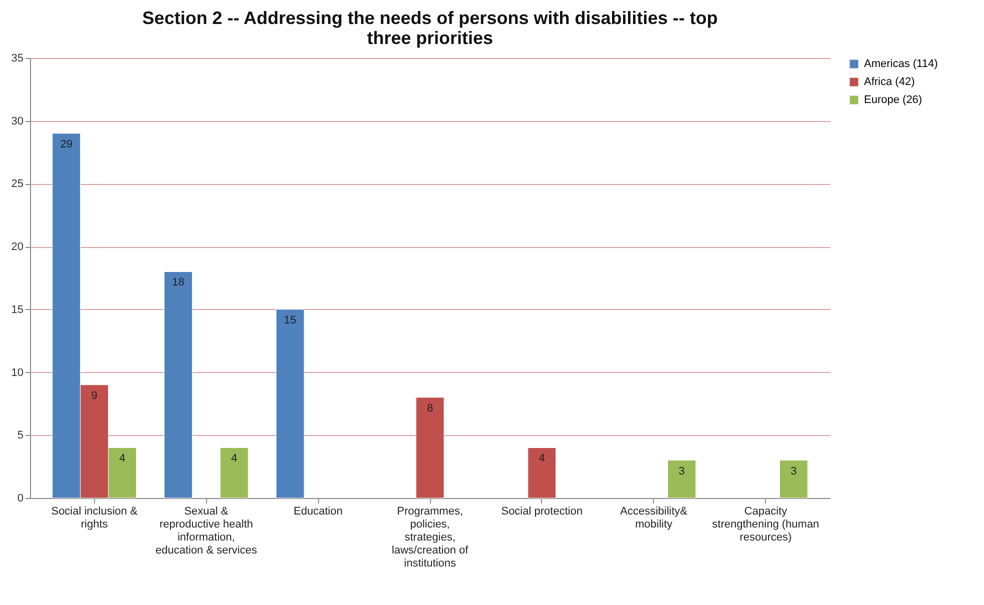 The width and height of the screenshot is (984, 605). Describe the element at coordinates (17, 121) in the screenshot. I see `y-tick-label: 30` at that location.